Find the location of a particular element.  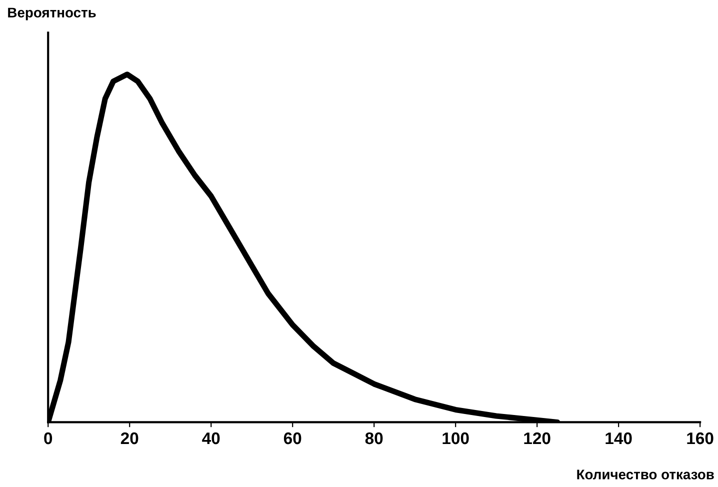

x-tick-label: 0 is located at coordinates (48, 438).